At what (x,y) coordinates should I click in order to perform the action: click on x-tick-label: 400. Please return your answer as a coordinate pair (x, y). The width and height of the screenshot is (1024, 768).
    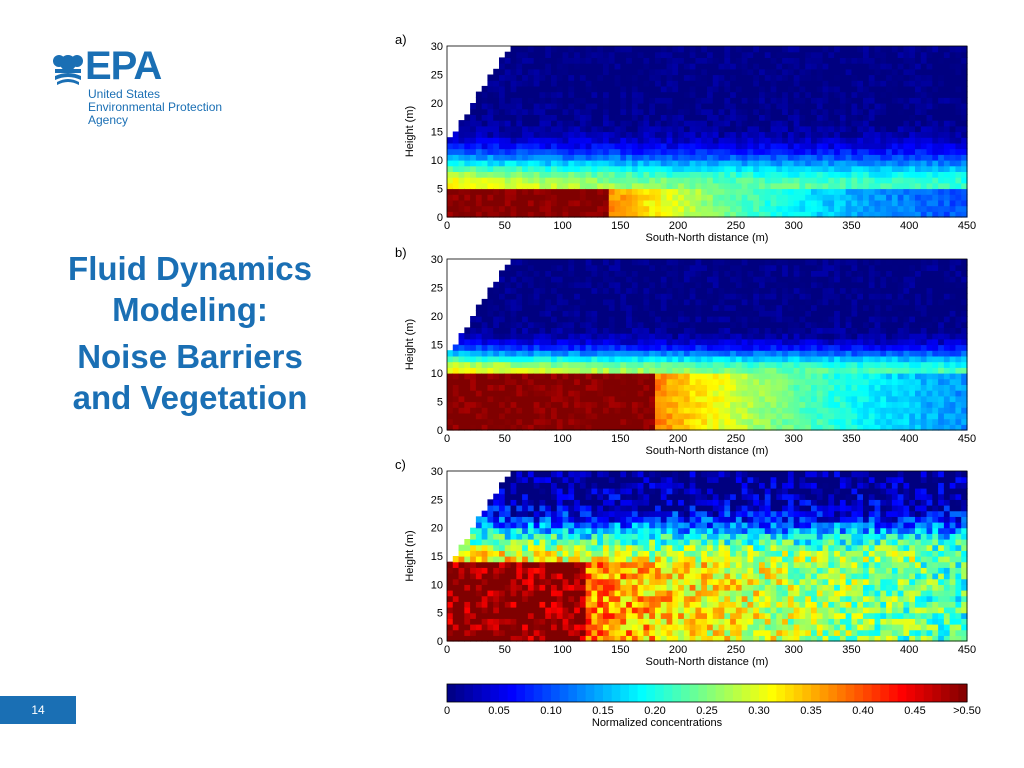
    Looking at the image, I should click on (909, 226).